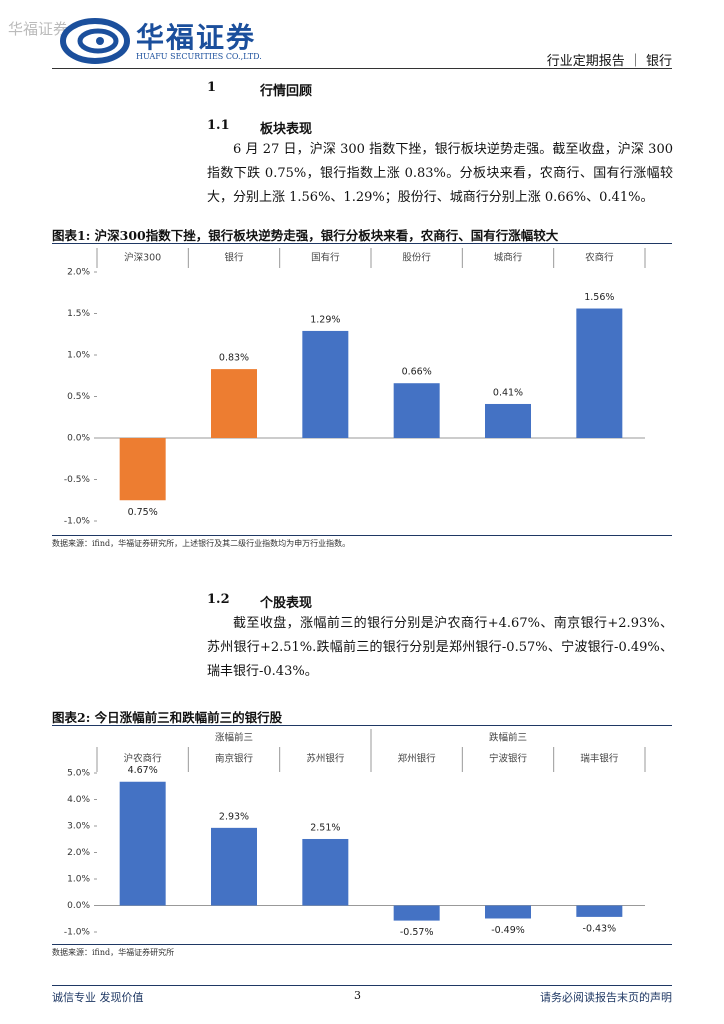 The image size is (724, 1024). Describe the element at coordinates (78, 827) in the screenshot. I see `y-tick-label: 3.0%` at that location.